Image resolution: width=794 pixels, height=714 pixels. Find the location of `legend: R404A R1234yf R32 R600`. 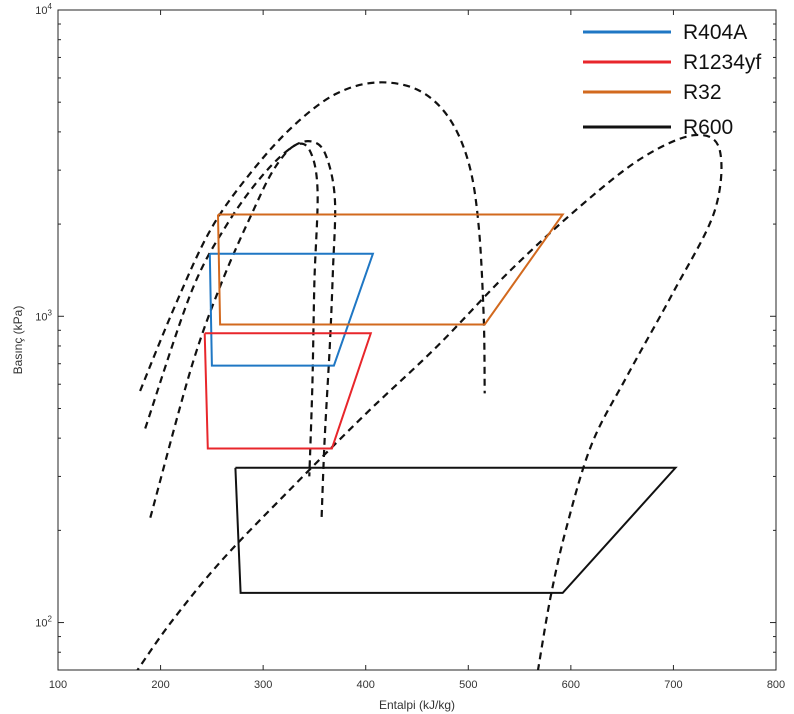

legend: R404A R1234yf R32 R600 is located at coordinates (672, 80).